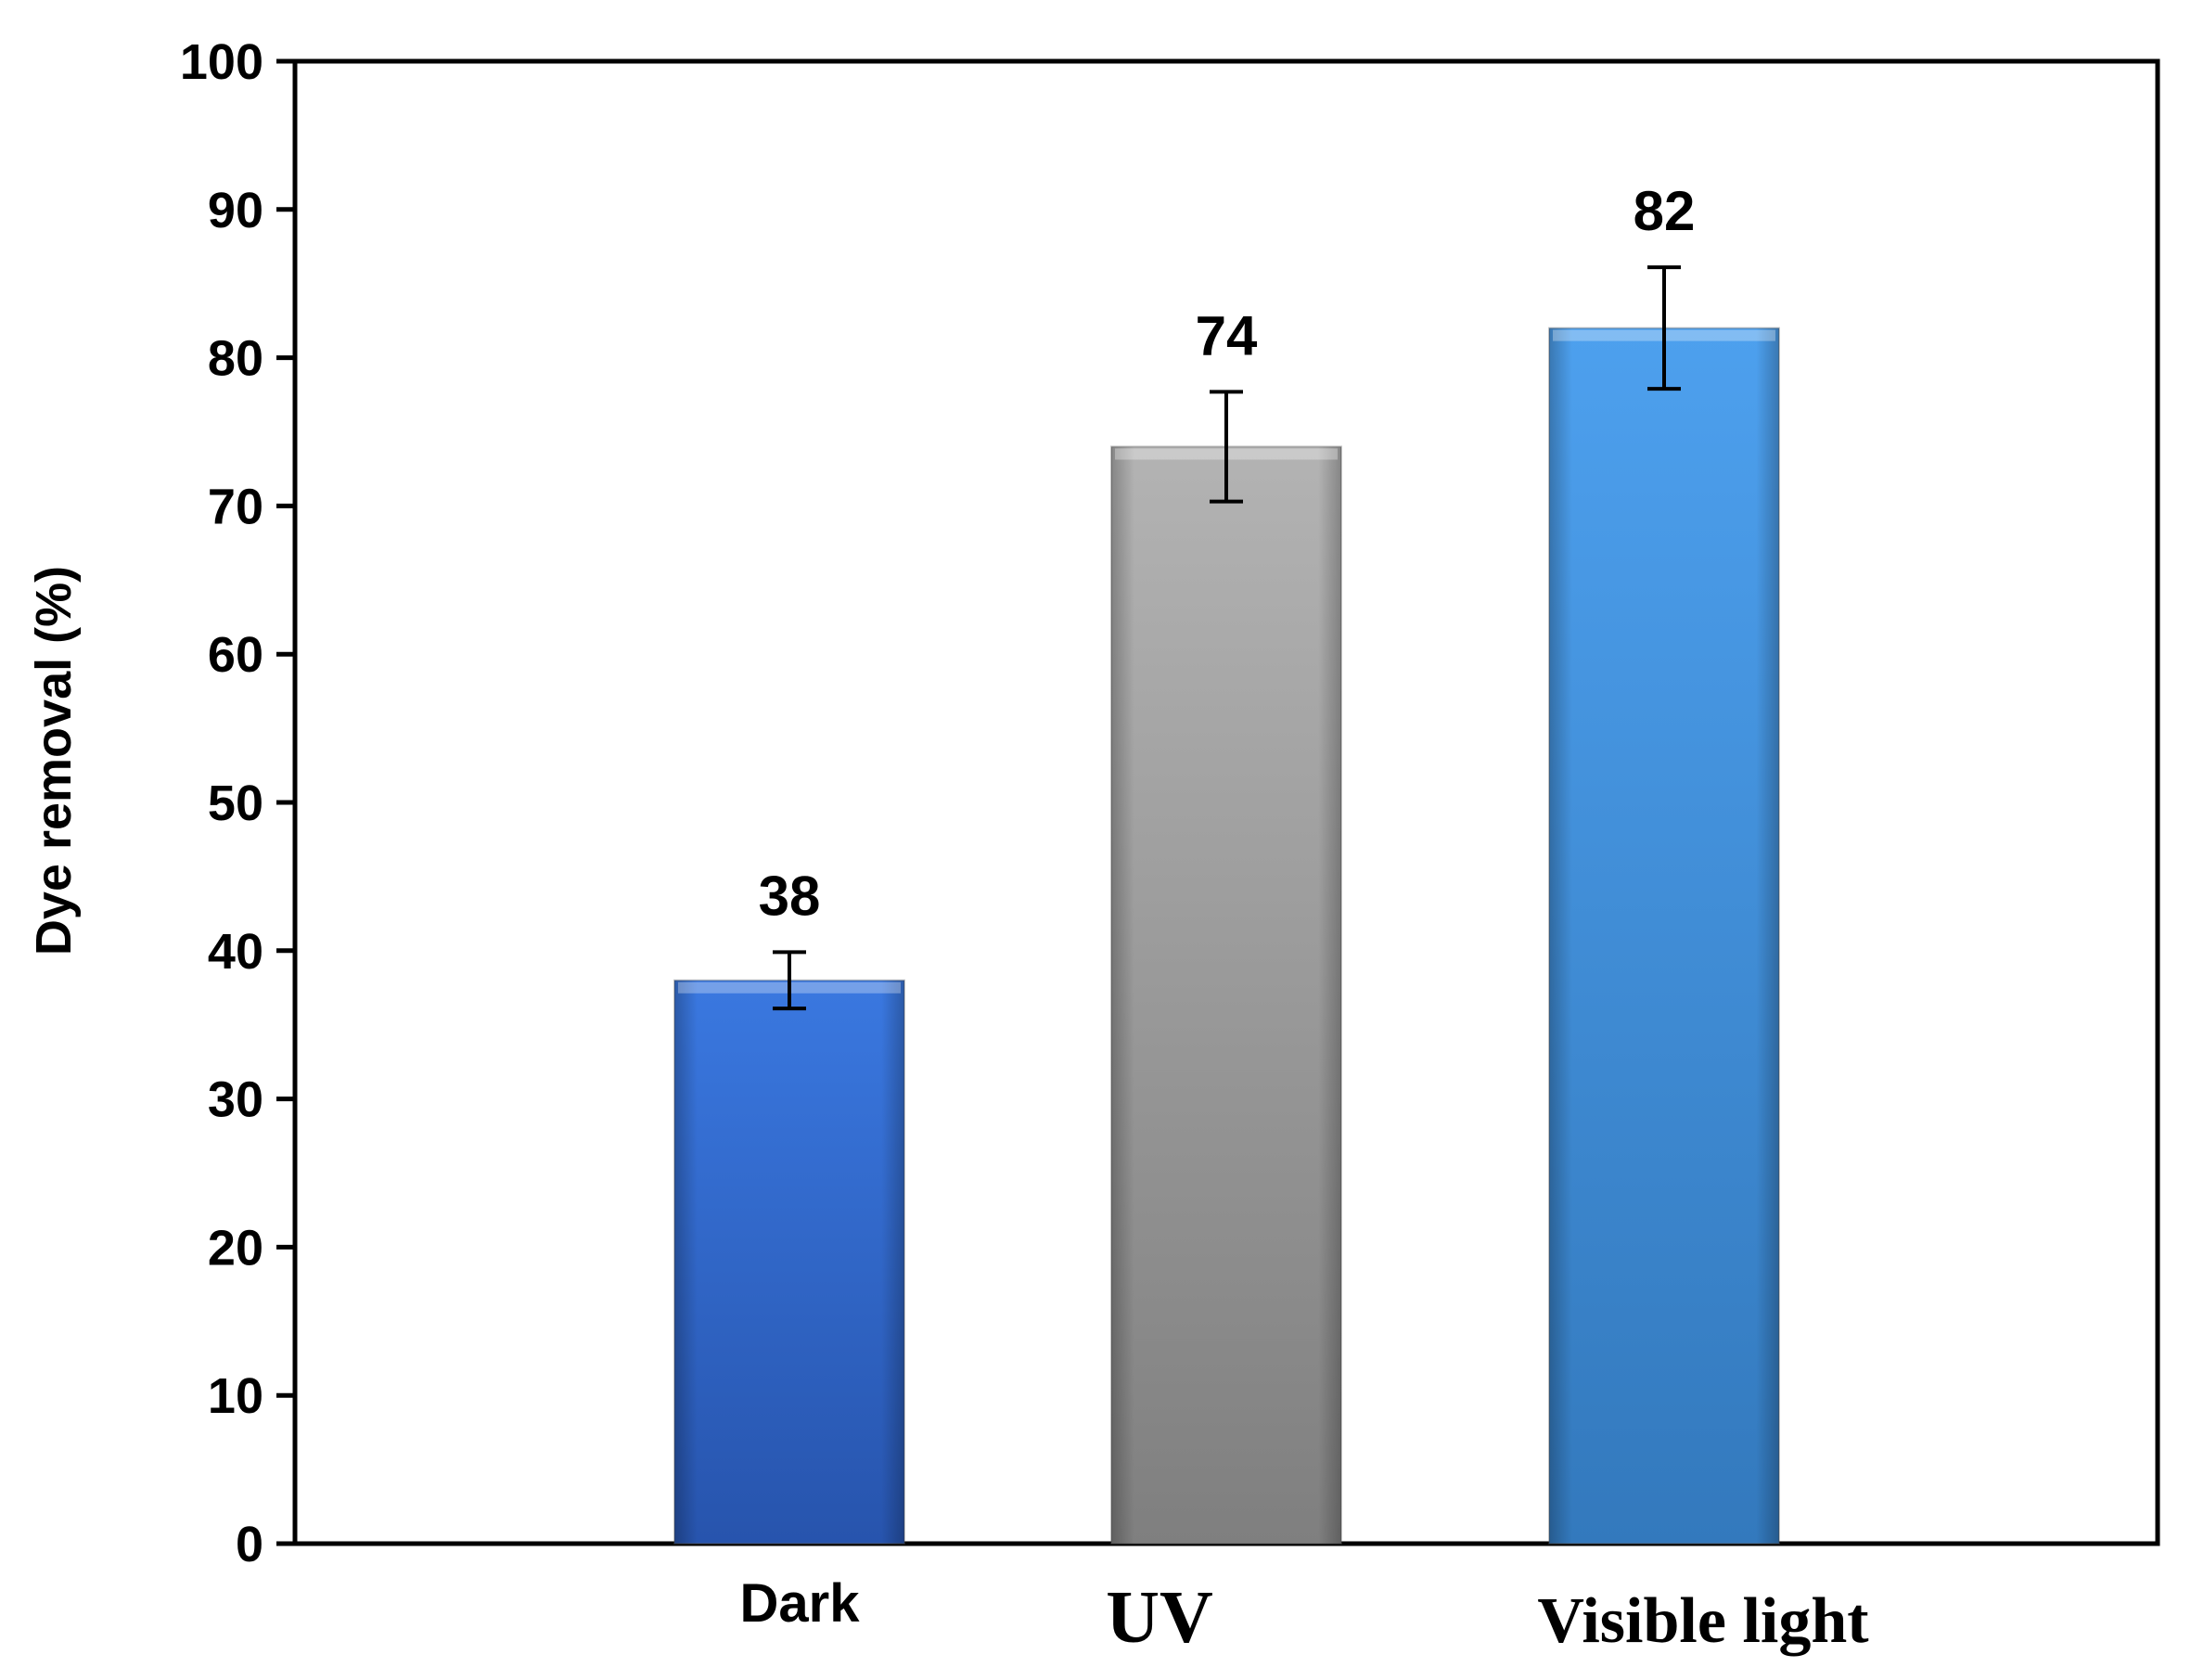 The width and height of the screenshot is (2191, 1680). Describe the element at coordinates (54, 760) in the screenshot. I see `y-axis-label: Dye removal (%)` at that location.